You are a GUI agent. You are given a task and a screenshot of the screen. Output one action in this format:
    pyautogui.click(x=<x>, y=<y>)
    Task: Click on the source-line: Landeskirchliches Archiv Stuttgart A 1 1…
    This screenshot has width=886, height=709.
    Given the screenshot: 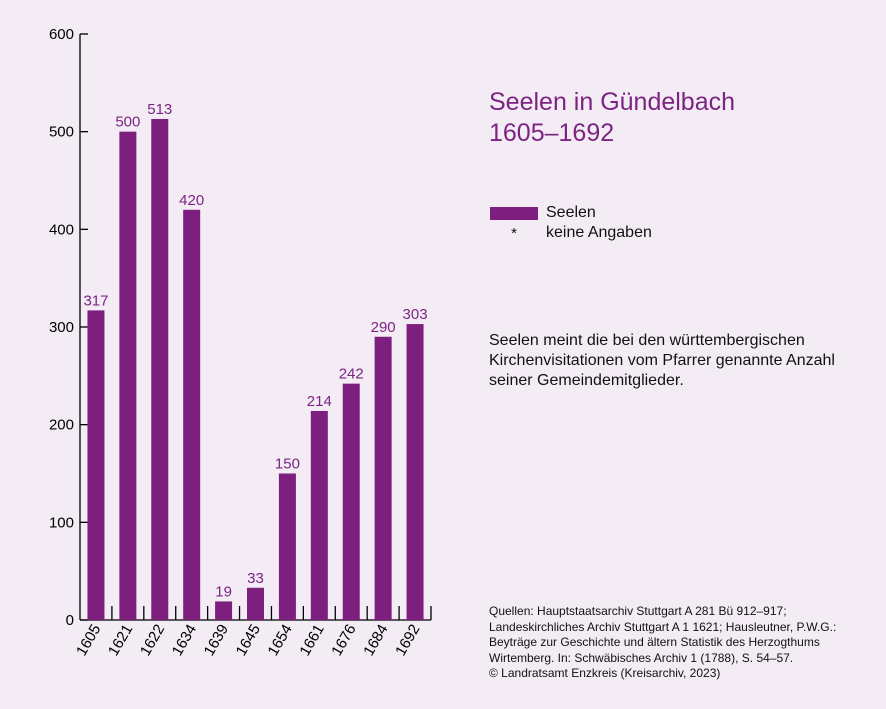 What is the action you would take?
    pyautogui.click(x=663, y=626)
    